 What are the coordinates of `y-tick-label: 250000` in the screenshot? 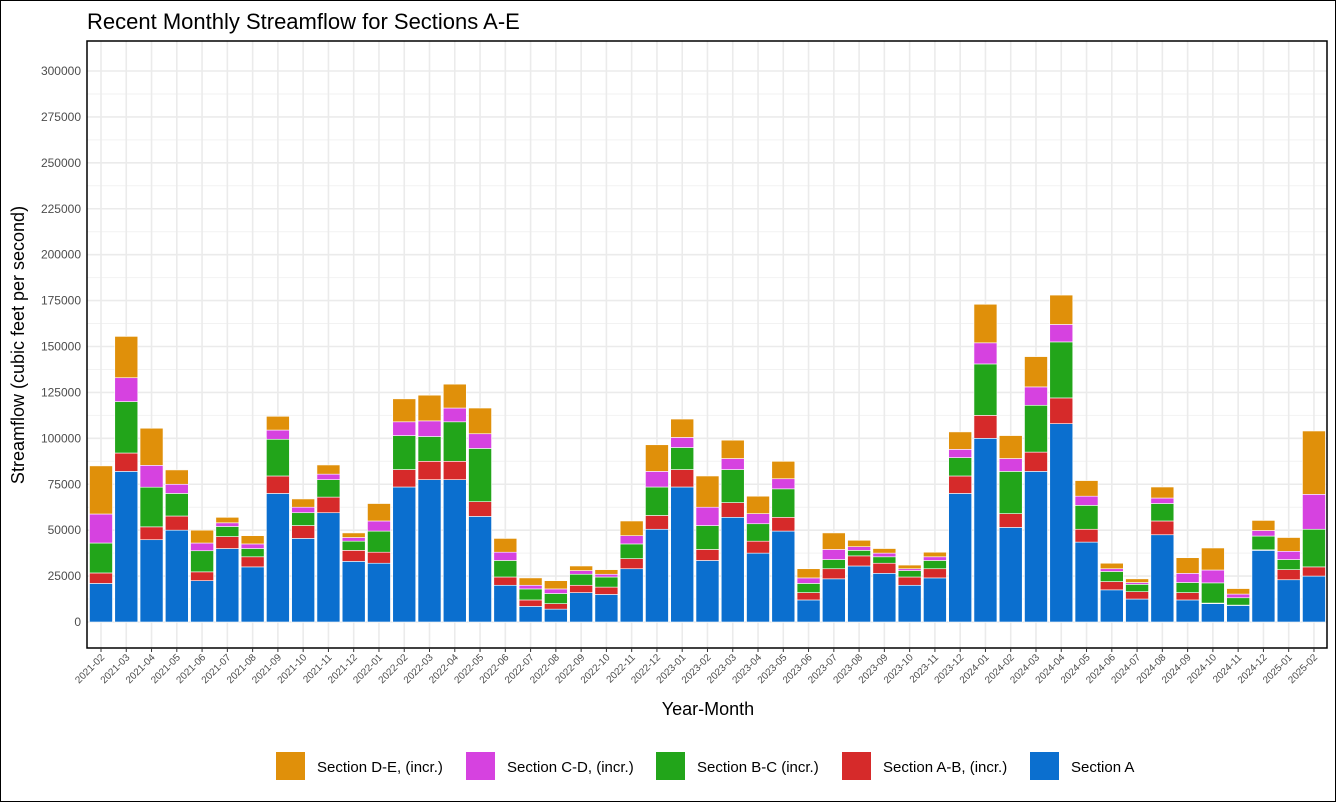 It's located at (61, 163).